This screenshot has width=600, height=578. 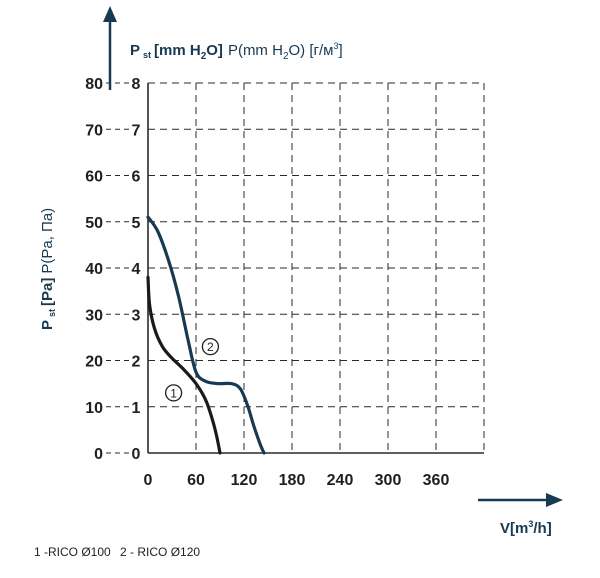 I want to click on y-pa-tick-label: 40, so click(x=94, y=269).